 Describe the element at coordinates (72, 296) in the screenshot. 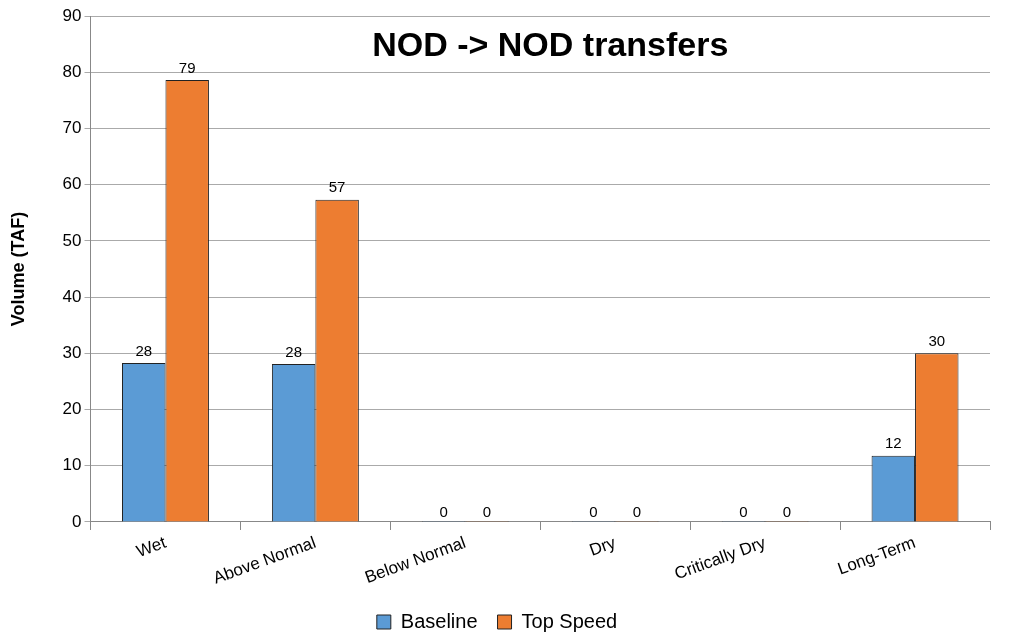

I see `y-tick-label: 40` at that location.